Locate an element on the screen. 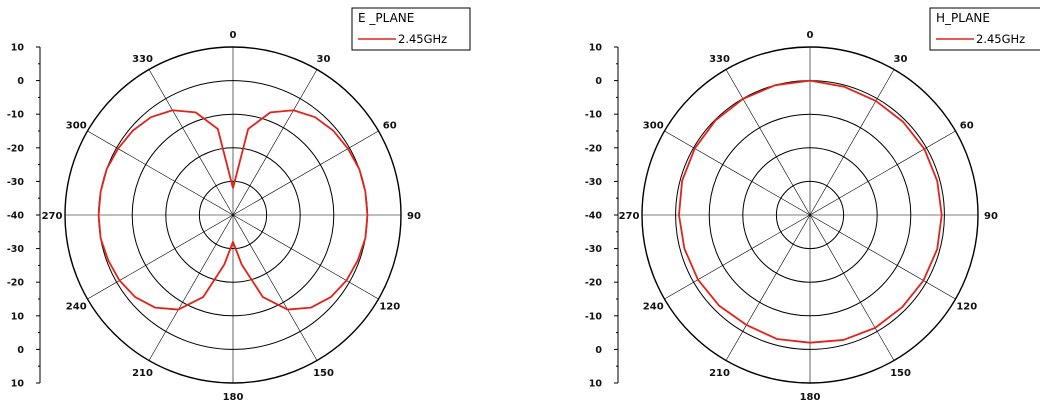  legend-title: H_PLANE is located at coordinates (963, 18).